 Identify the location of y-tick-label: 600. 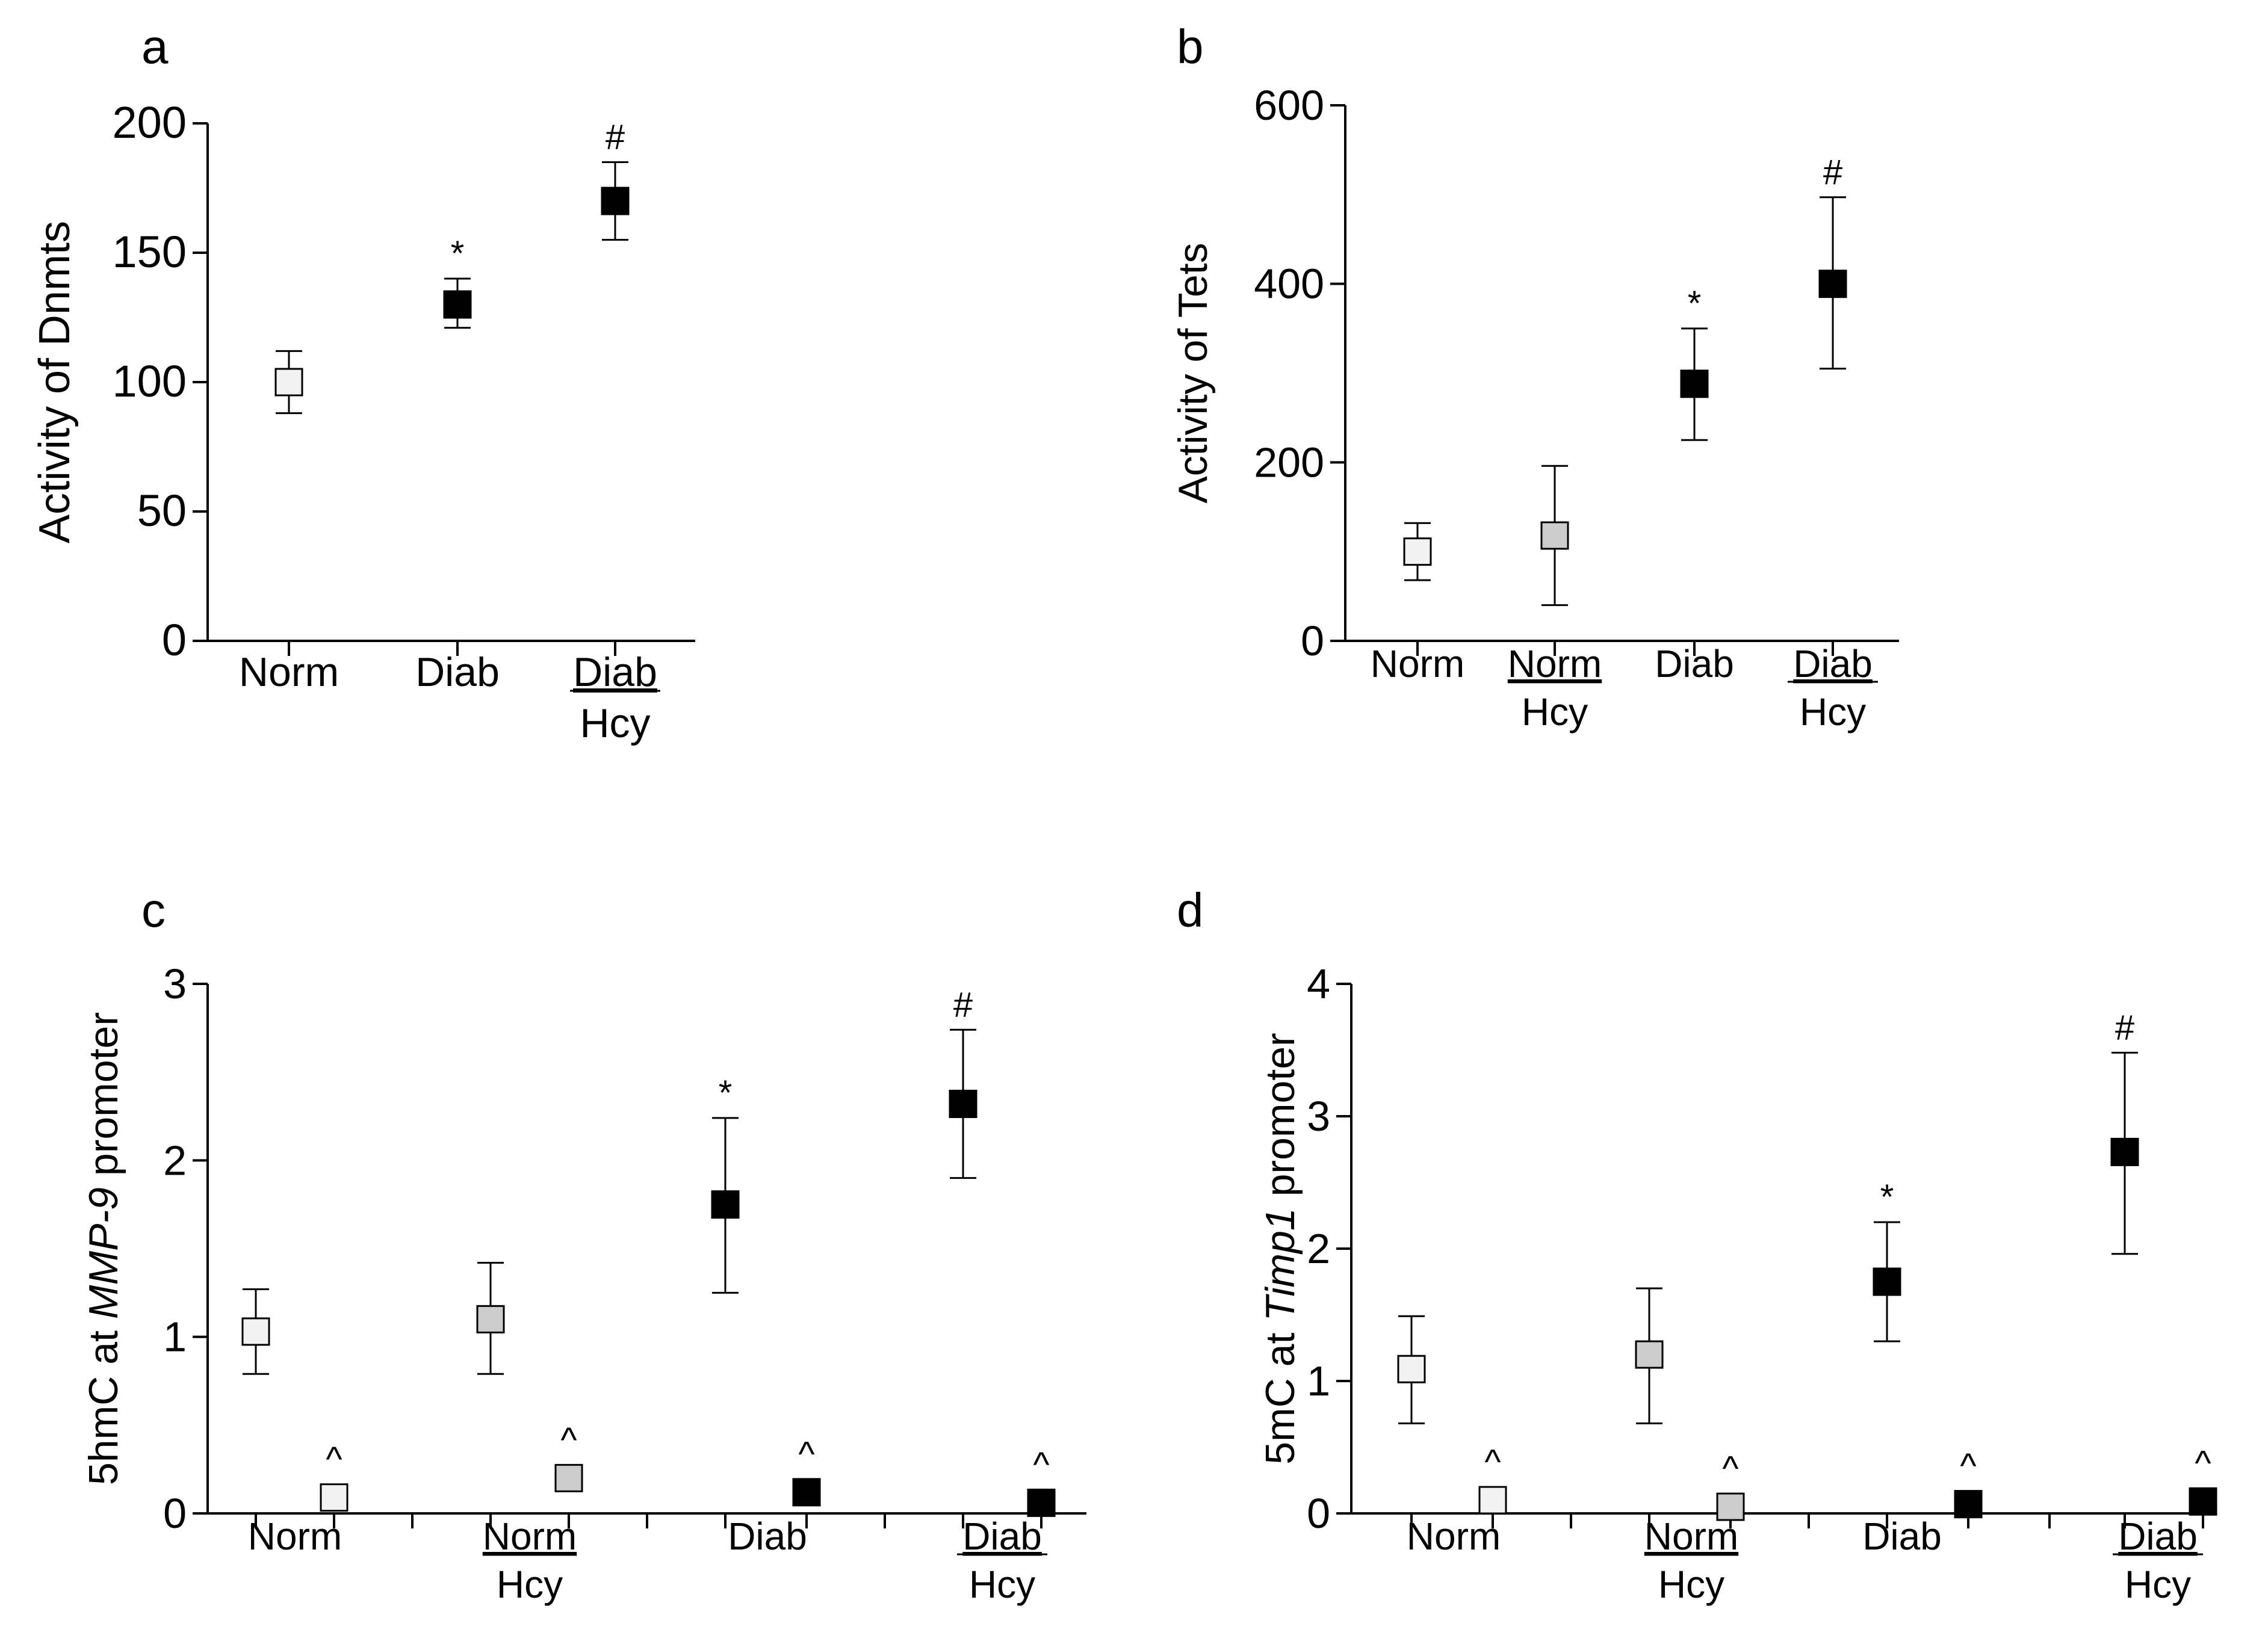
(1289, 105).